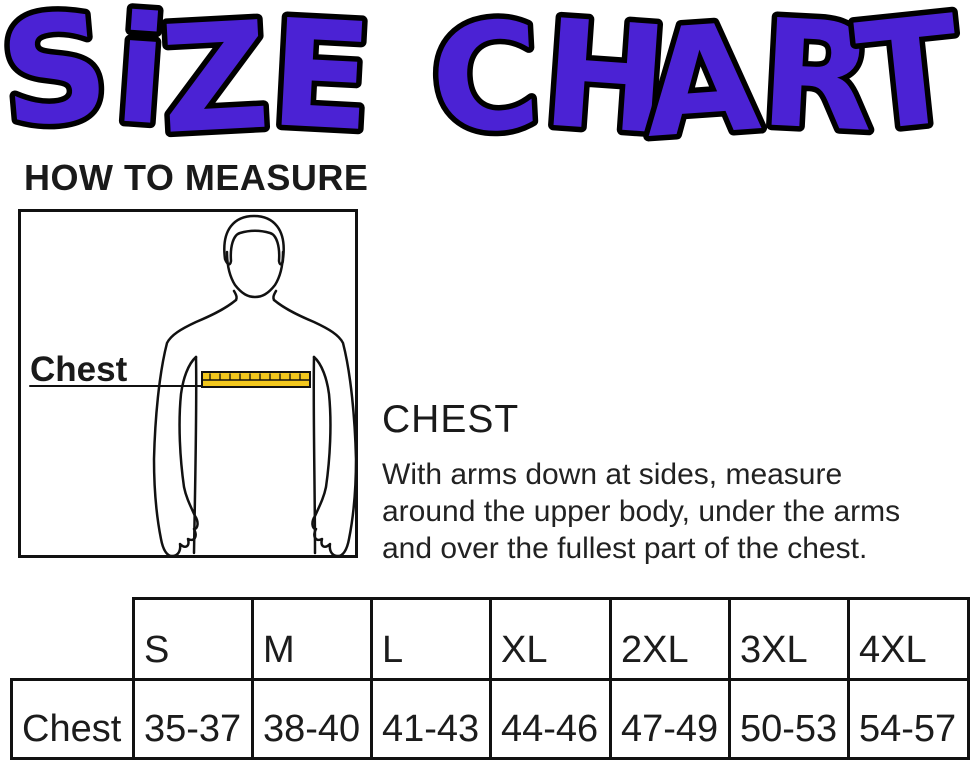 The image size is (978, 760). Describe the element at coordinates (612, 474) in the screenshot. I see `chest-instruction-line: With arms down at sides, measure` at that location.